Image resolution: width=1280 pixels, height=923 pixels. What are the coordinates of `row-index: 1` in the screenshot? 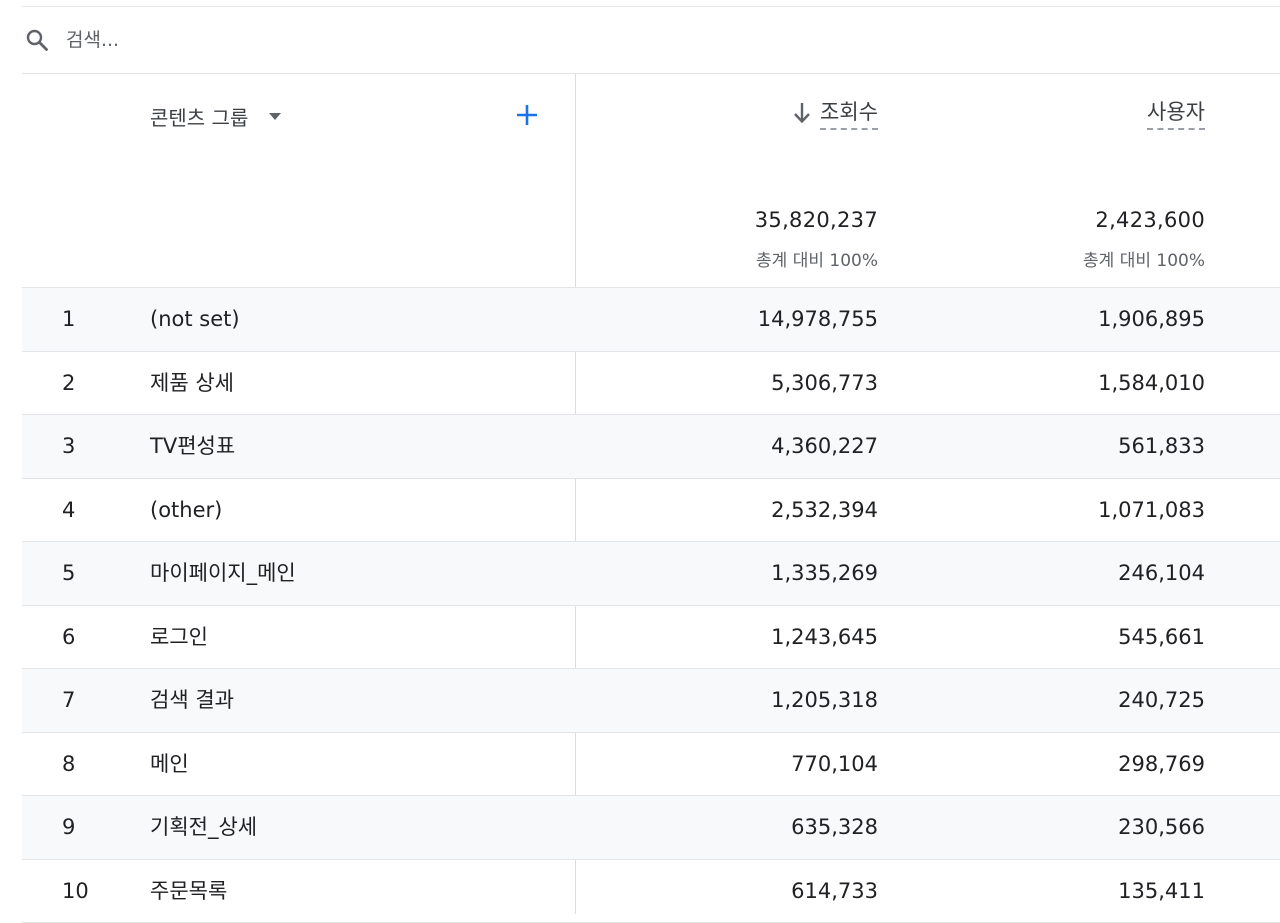 It's located at (68, 319).